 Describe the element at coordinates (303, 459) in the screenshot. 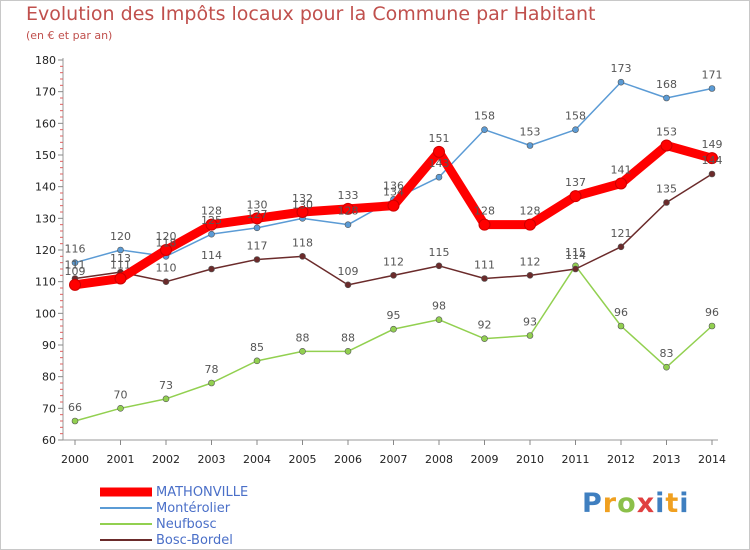

I see `x-tick-label: 2005` at that location.